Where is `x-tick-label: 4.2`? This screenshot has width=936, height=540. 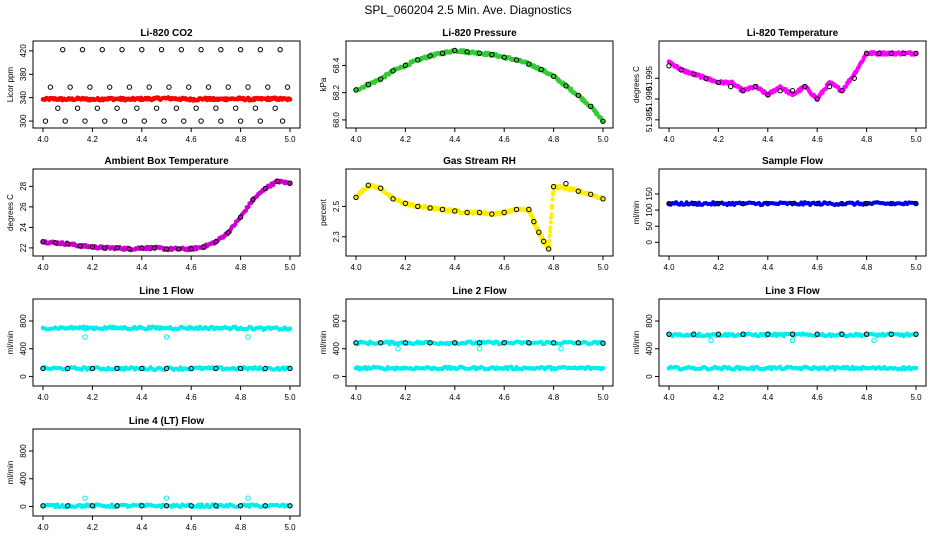
x-tick-label: 4.2 is located at coordinates (406, 397).